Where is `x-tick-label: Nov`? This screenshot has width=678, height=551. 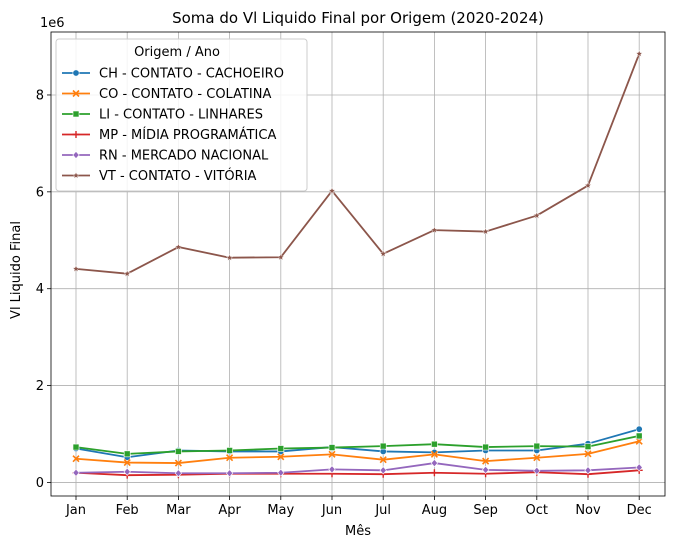
x-tick-label: Nov is located at coordinates (588, 510).